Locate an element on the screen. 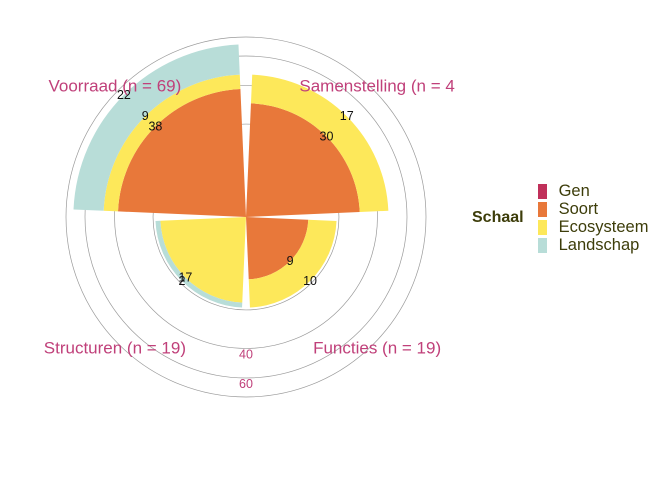  wedge-structuren-n-19-ecosysteem is located at coordinates (203, 260).